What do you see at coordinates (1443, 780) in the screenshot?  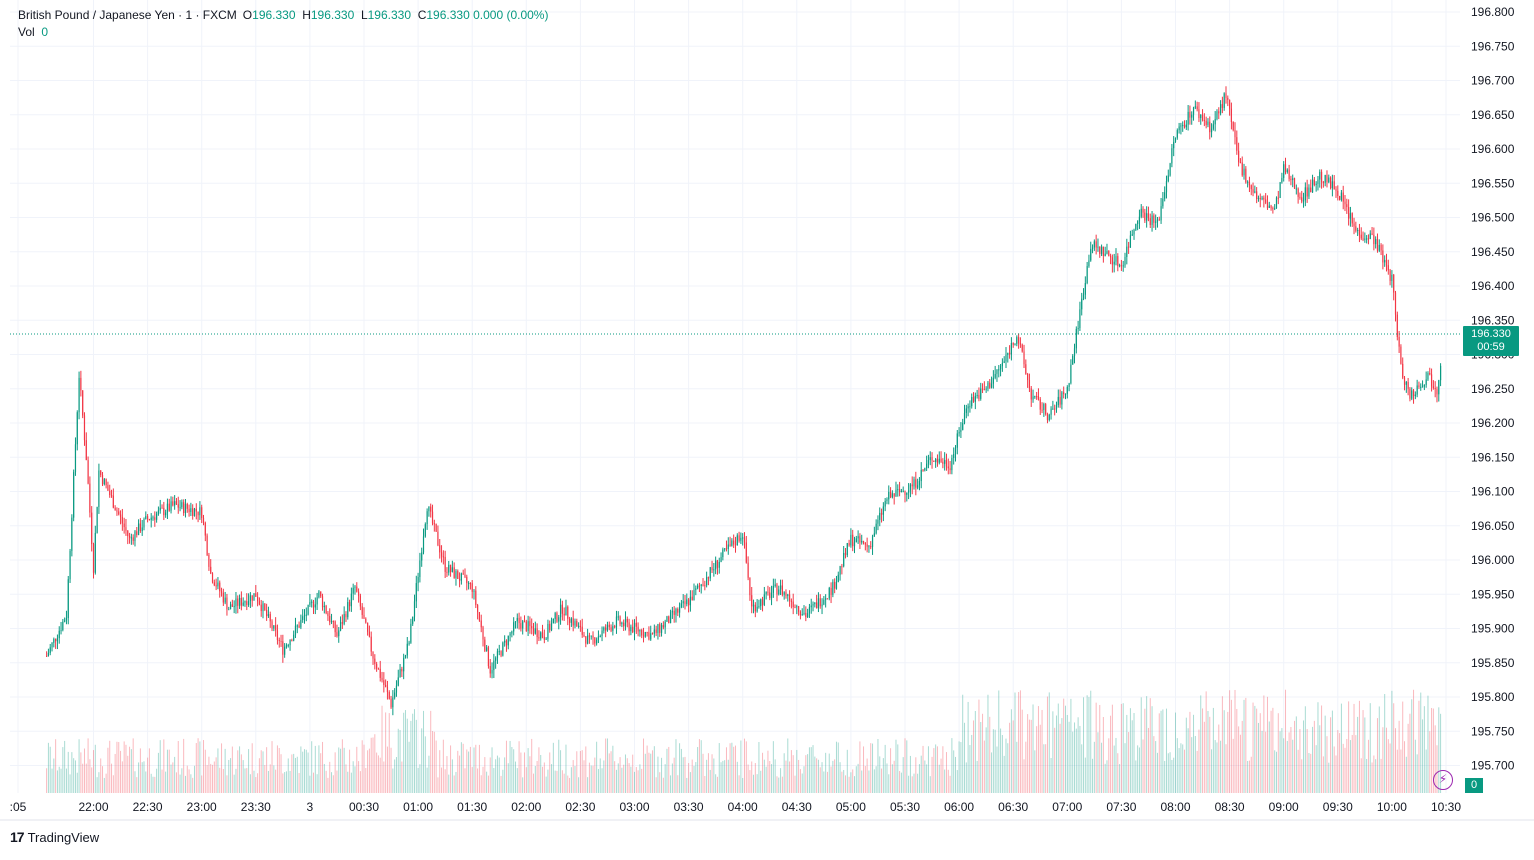 I see `lightning-icon: ⚡` at bounding box center [1443, 780].